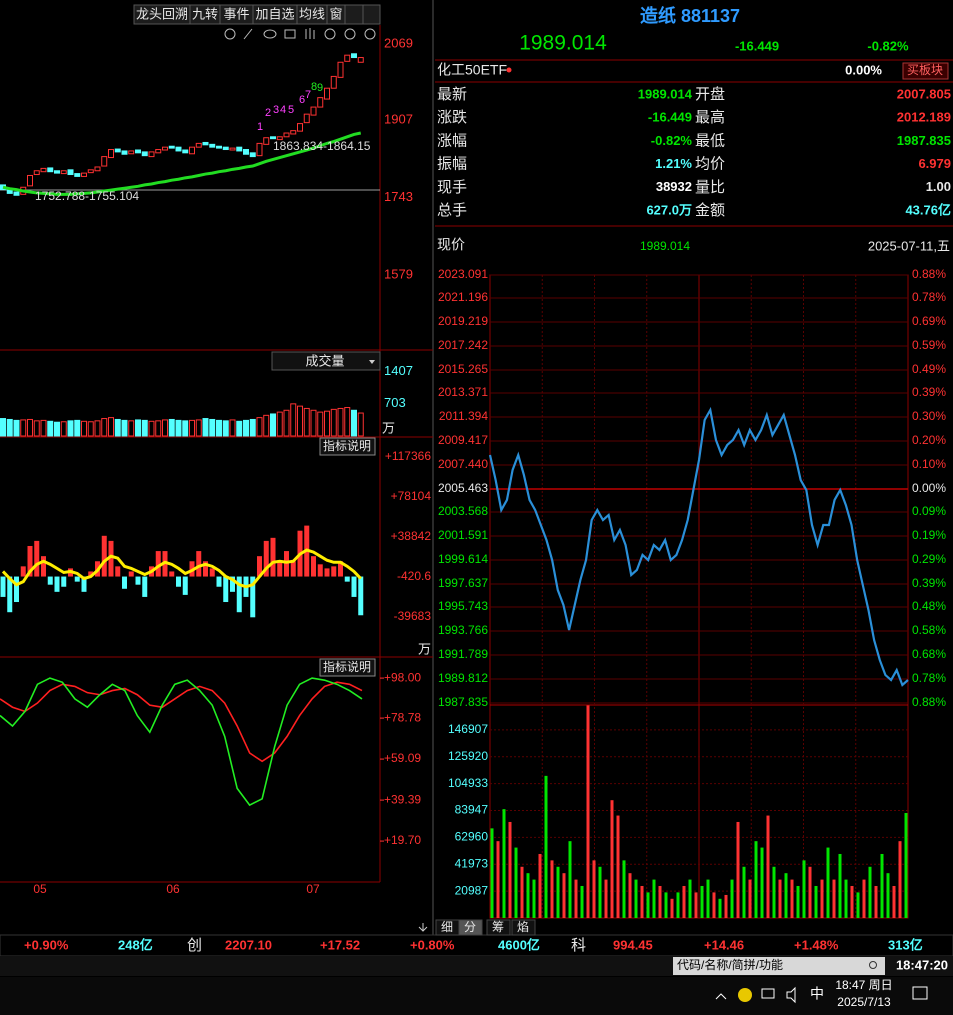  Describe the element at coordinates (162, 13) in the screenshot. I see `toolbar-label: 龙头回溯` at that location.